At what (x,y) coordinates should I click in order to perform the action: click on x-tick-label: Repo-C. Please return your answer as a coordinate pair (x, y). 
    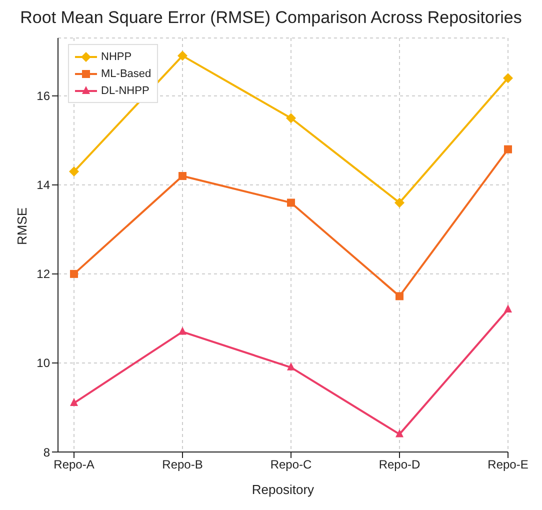
    Looking at the image, I should click on (291, 465).